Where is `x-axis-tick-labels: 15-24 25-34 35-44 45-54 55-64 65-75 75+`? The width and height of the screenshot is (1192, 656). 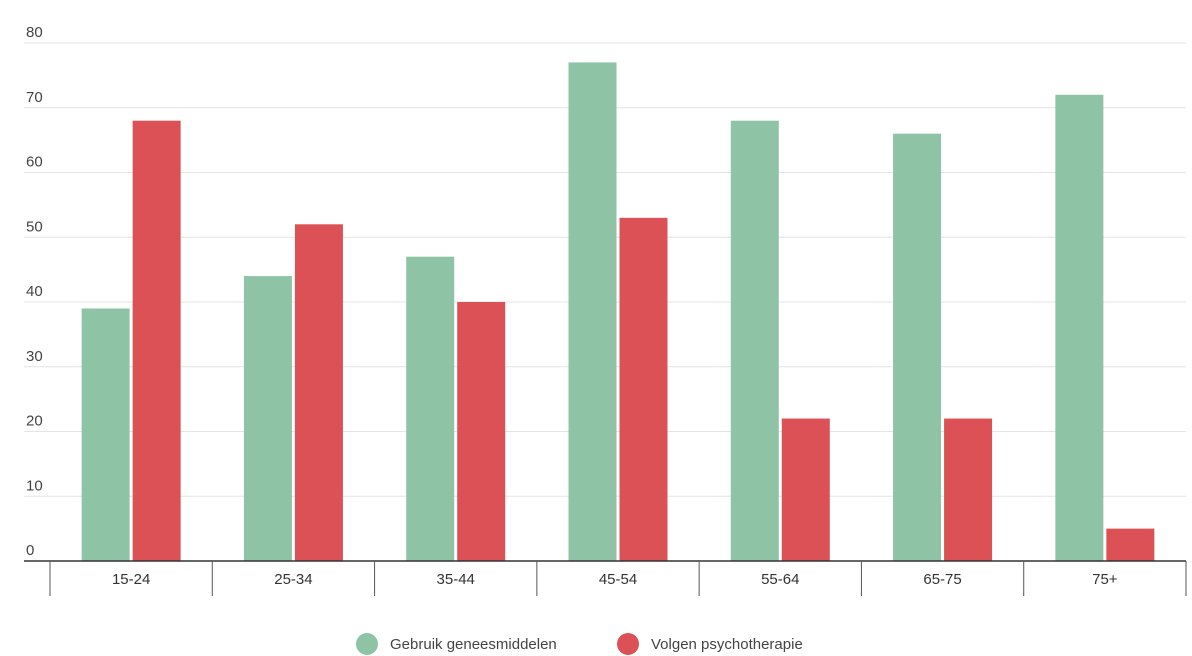
x-axis-tick-labels: 15-24 25-34 35-44 45-54 55-64 65-75 75+ is located at coordinates (615, 579).